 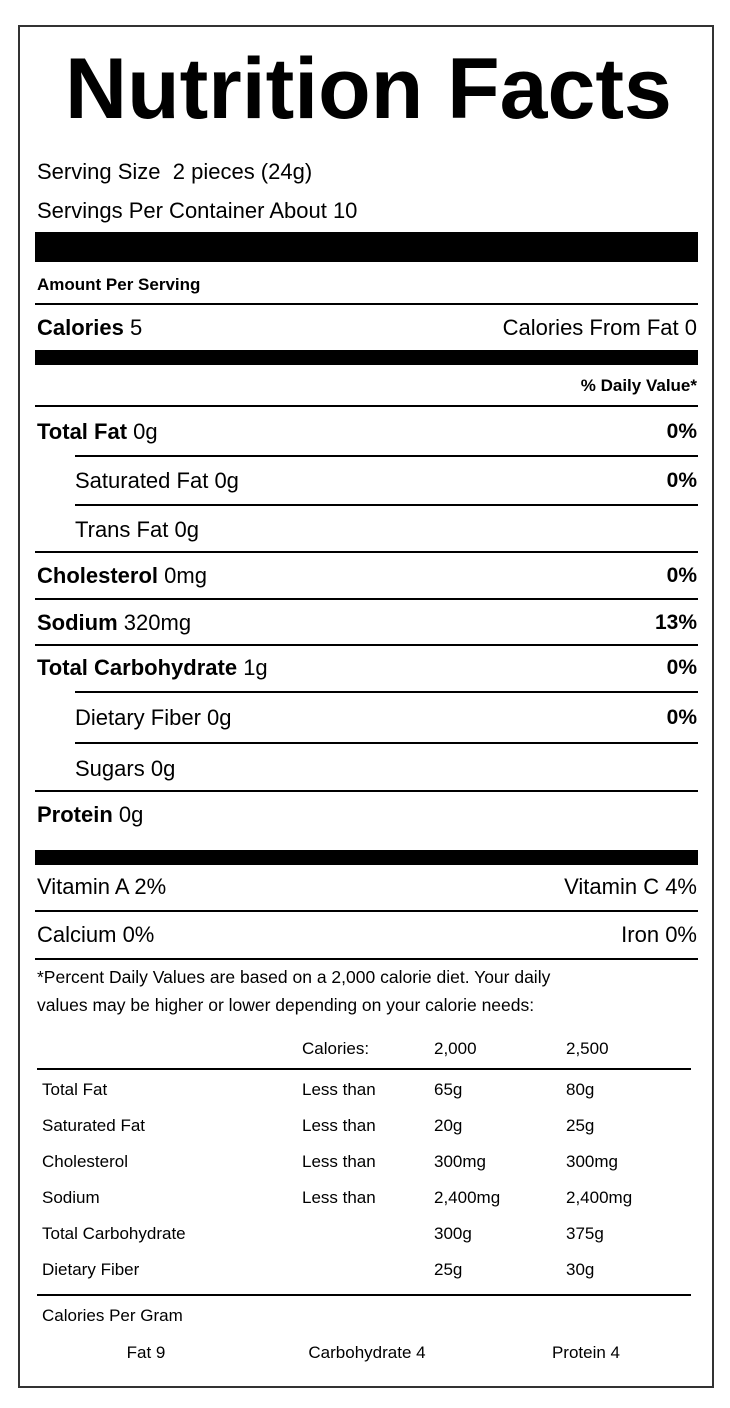 I want to click on nutrient-row: Dietary Fiber 0g, so click(x=153, y=718).